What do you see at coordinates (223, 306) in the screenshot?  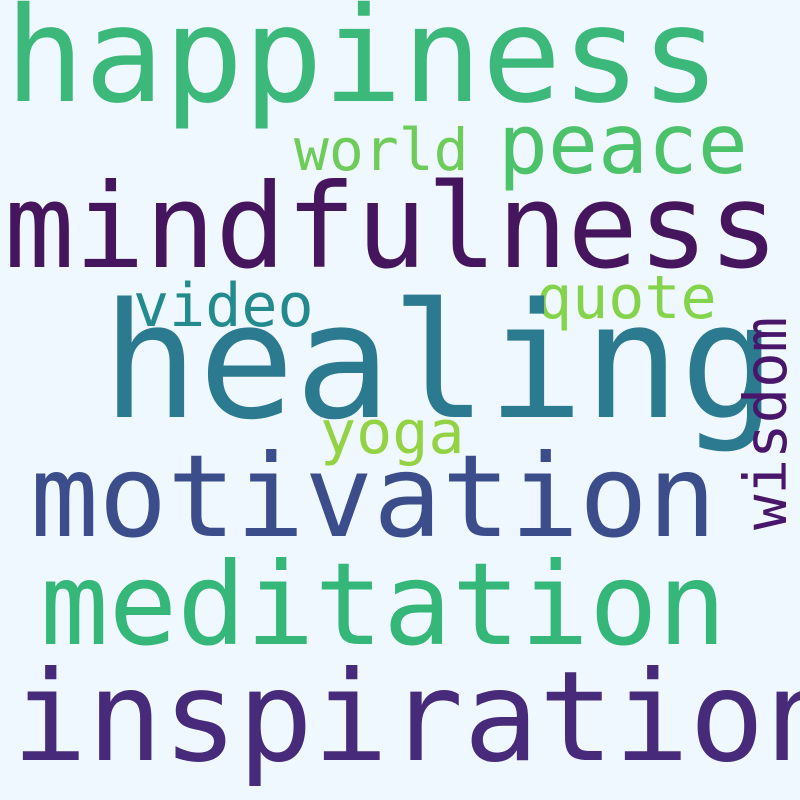 I see `word-video: video` at bounding box center [223, 306].